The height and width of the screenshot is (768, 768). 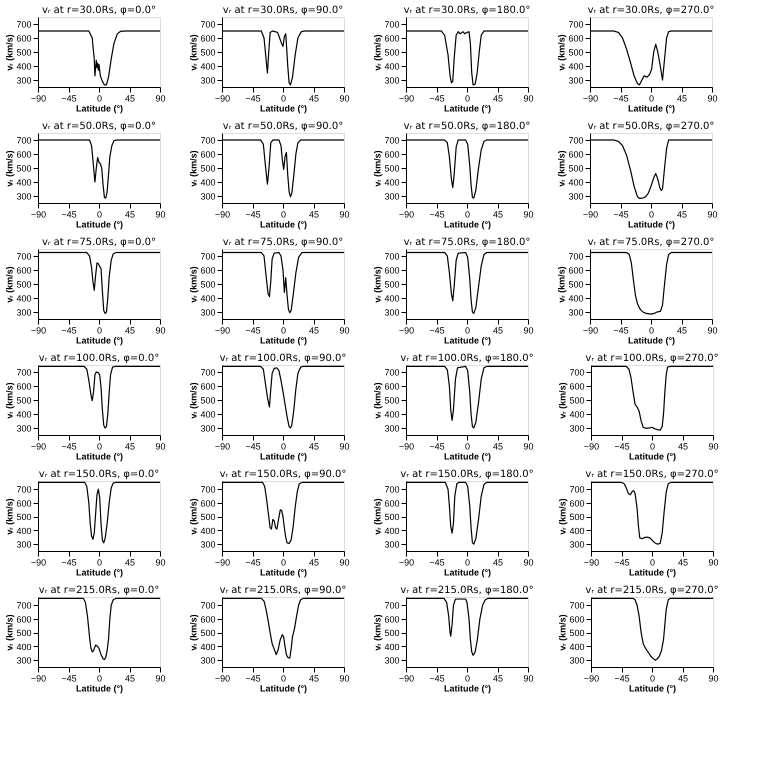 What do you see at coordinates (99, 358) in the screenshot?
I see `chart-title: vᵣ at r=100.0Rs, φ=0.0°` at bounding box center [99, 358].